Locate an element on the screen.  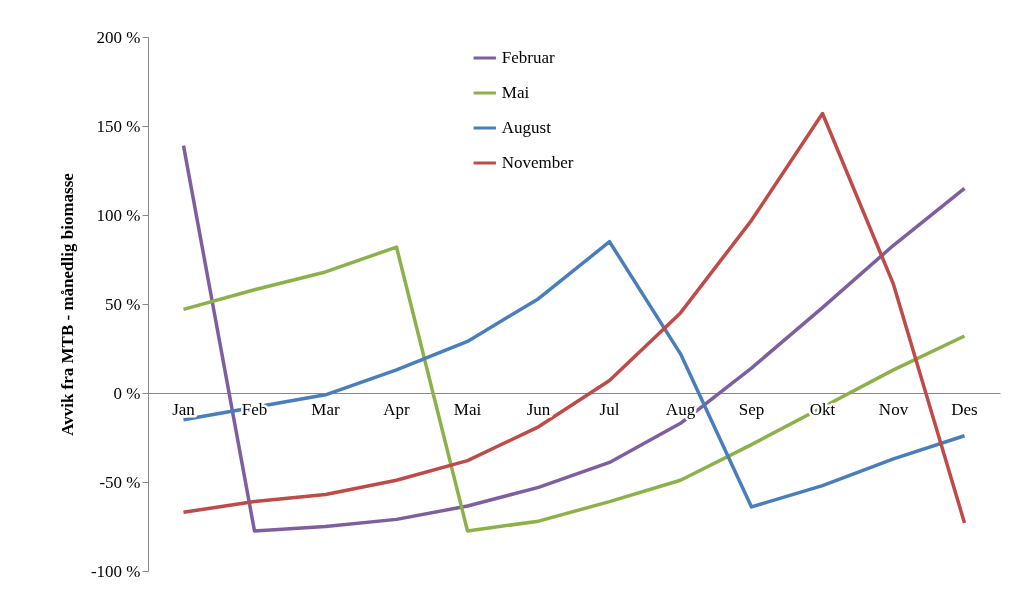
y-tick-label: -50 % is located at coordinates (120, 482).